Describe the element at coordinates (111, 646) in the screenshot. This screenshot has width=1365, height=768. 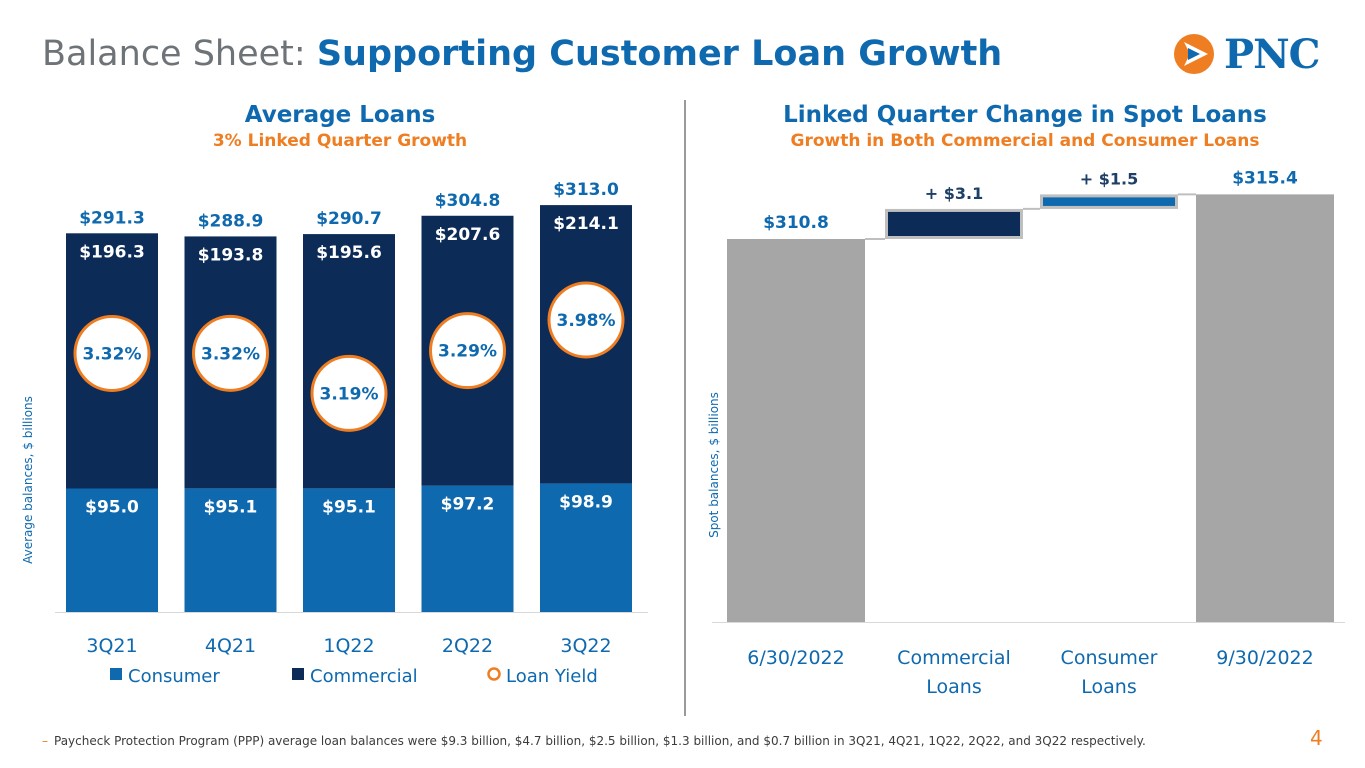
I see `x-tick-label: 3Q21` at that location.